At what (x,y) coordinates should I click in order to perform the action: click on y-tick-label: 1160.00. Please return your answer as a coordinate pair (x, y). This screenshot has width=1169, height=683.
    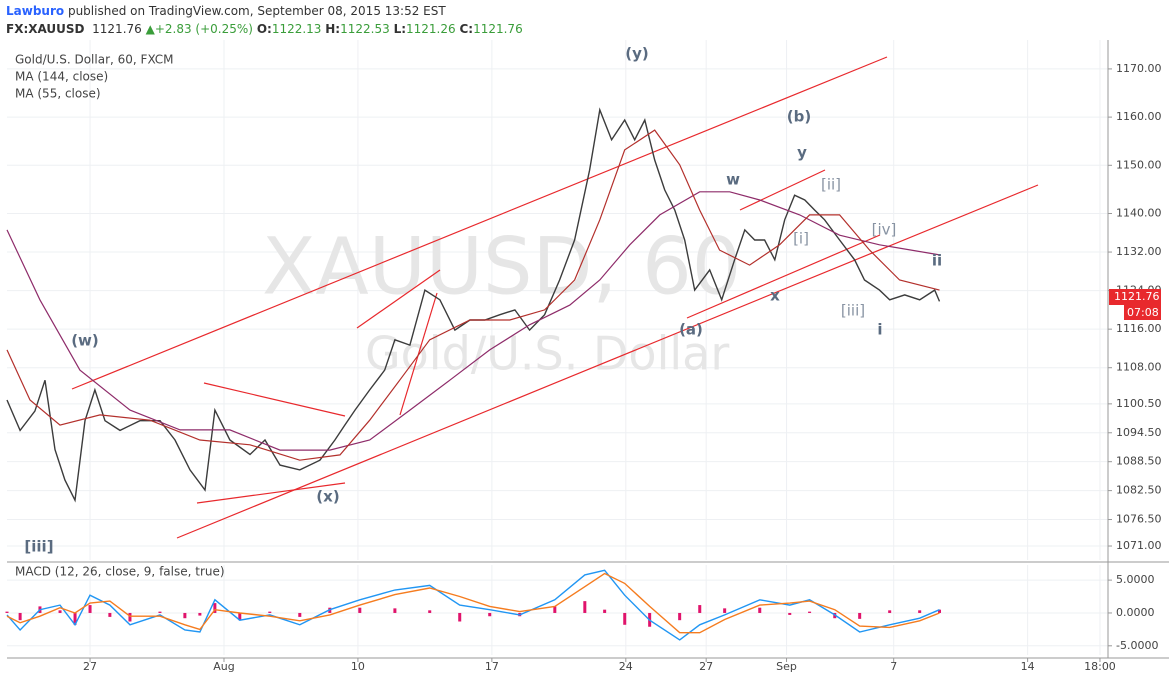
    Looking at the image, I should click on (1139, 116).